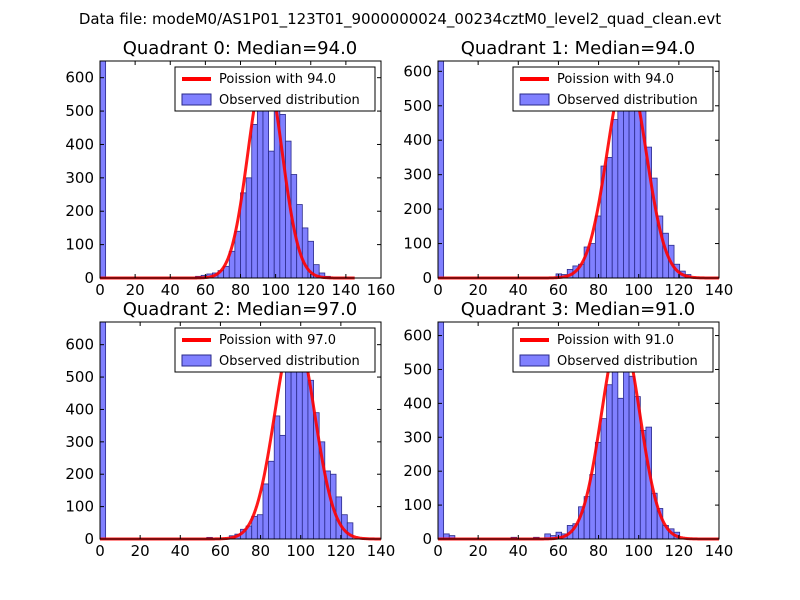 The image size is (800, 600). I want to click on quadrant-1-ytick-label-400: 400, so click(417, 140).